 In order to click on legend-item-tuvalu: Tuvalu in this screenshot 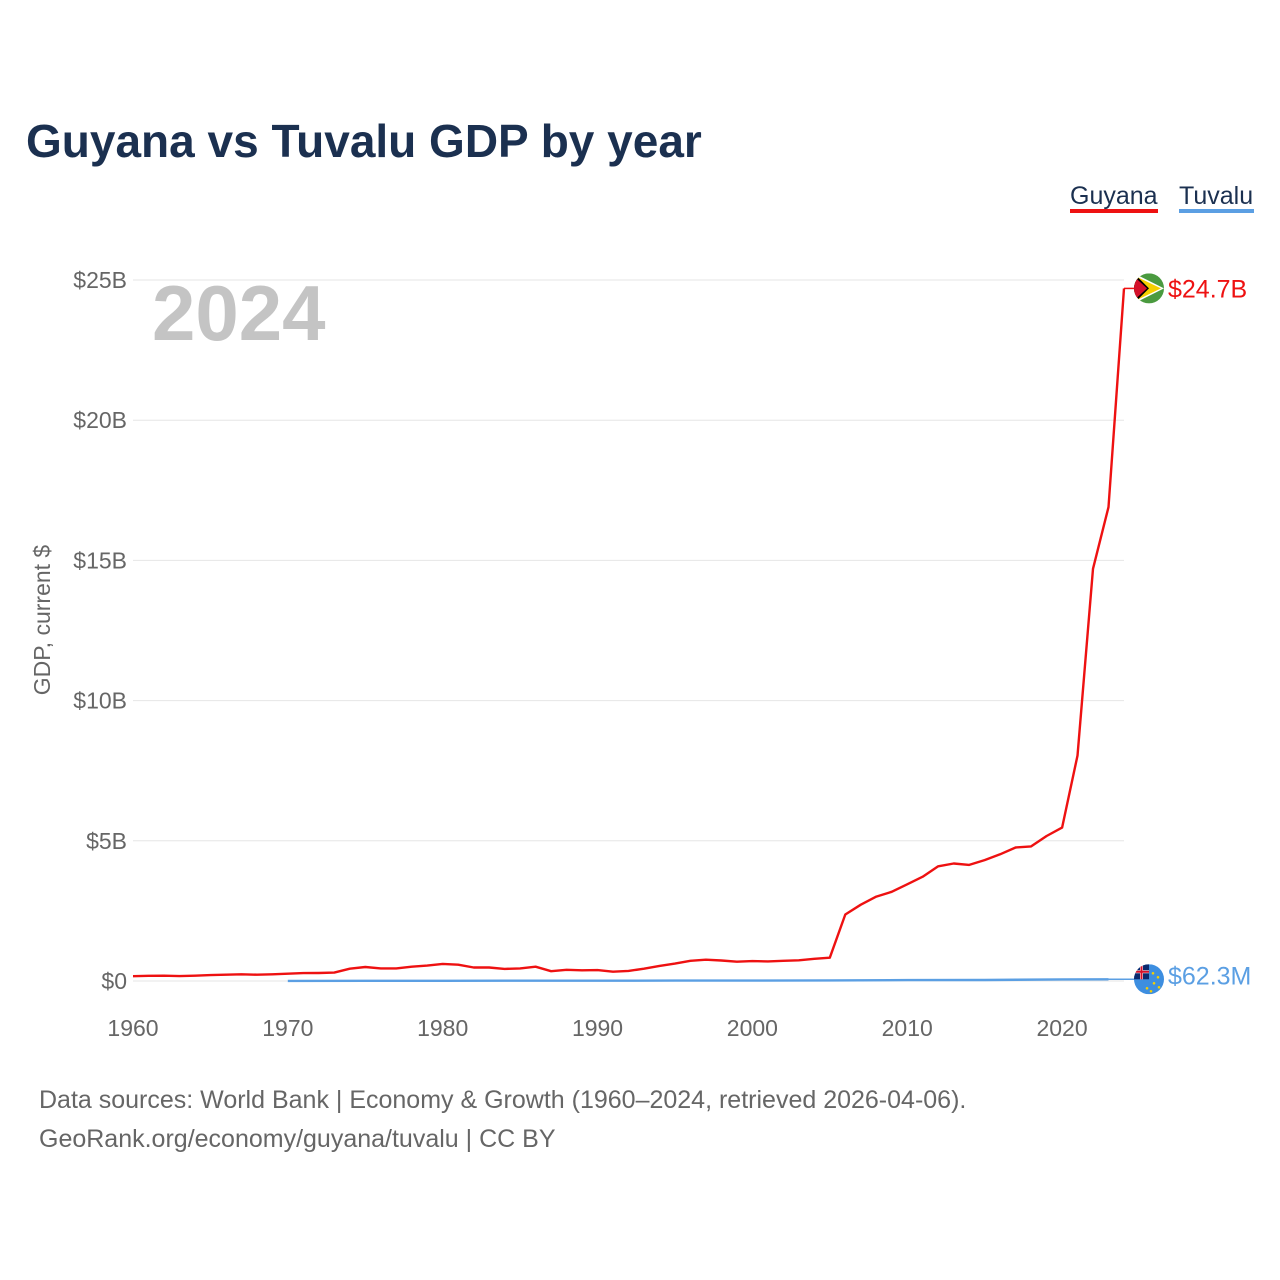, I will do `click(1216, 197)`.